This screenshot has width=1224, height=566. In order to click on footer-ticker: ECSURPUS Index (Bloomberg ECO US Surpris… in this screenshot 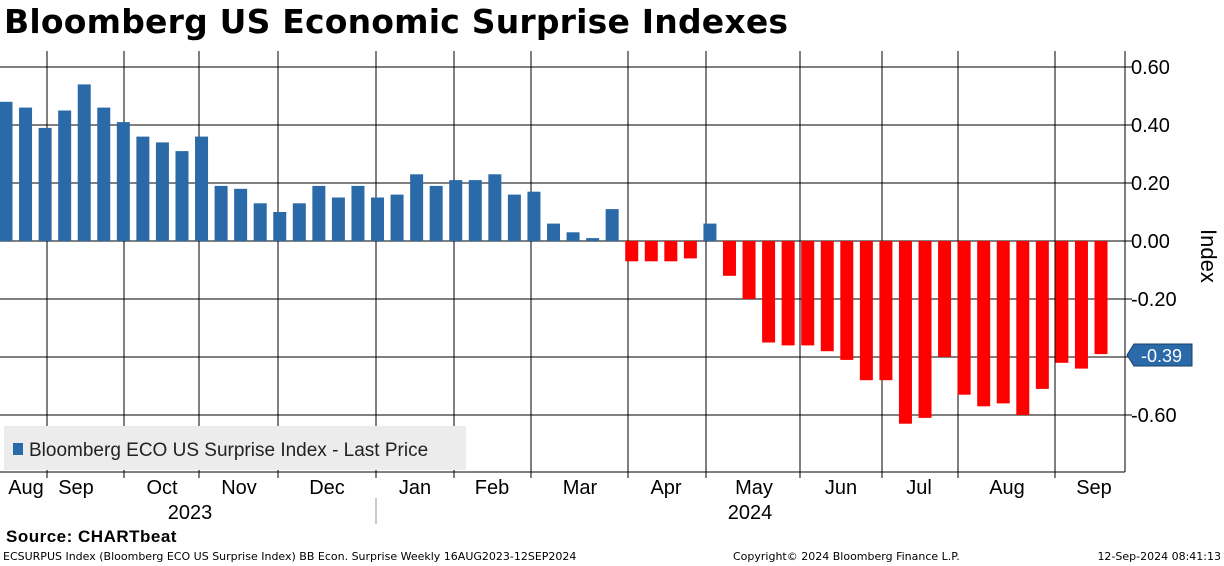, I will do `click(290, 556)`.